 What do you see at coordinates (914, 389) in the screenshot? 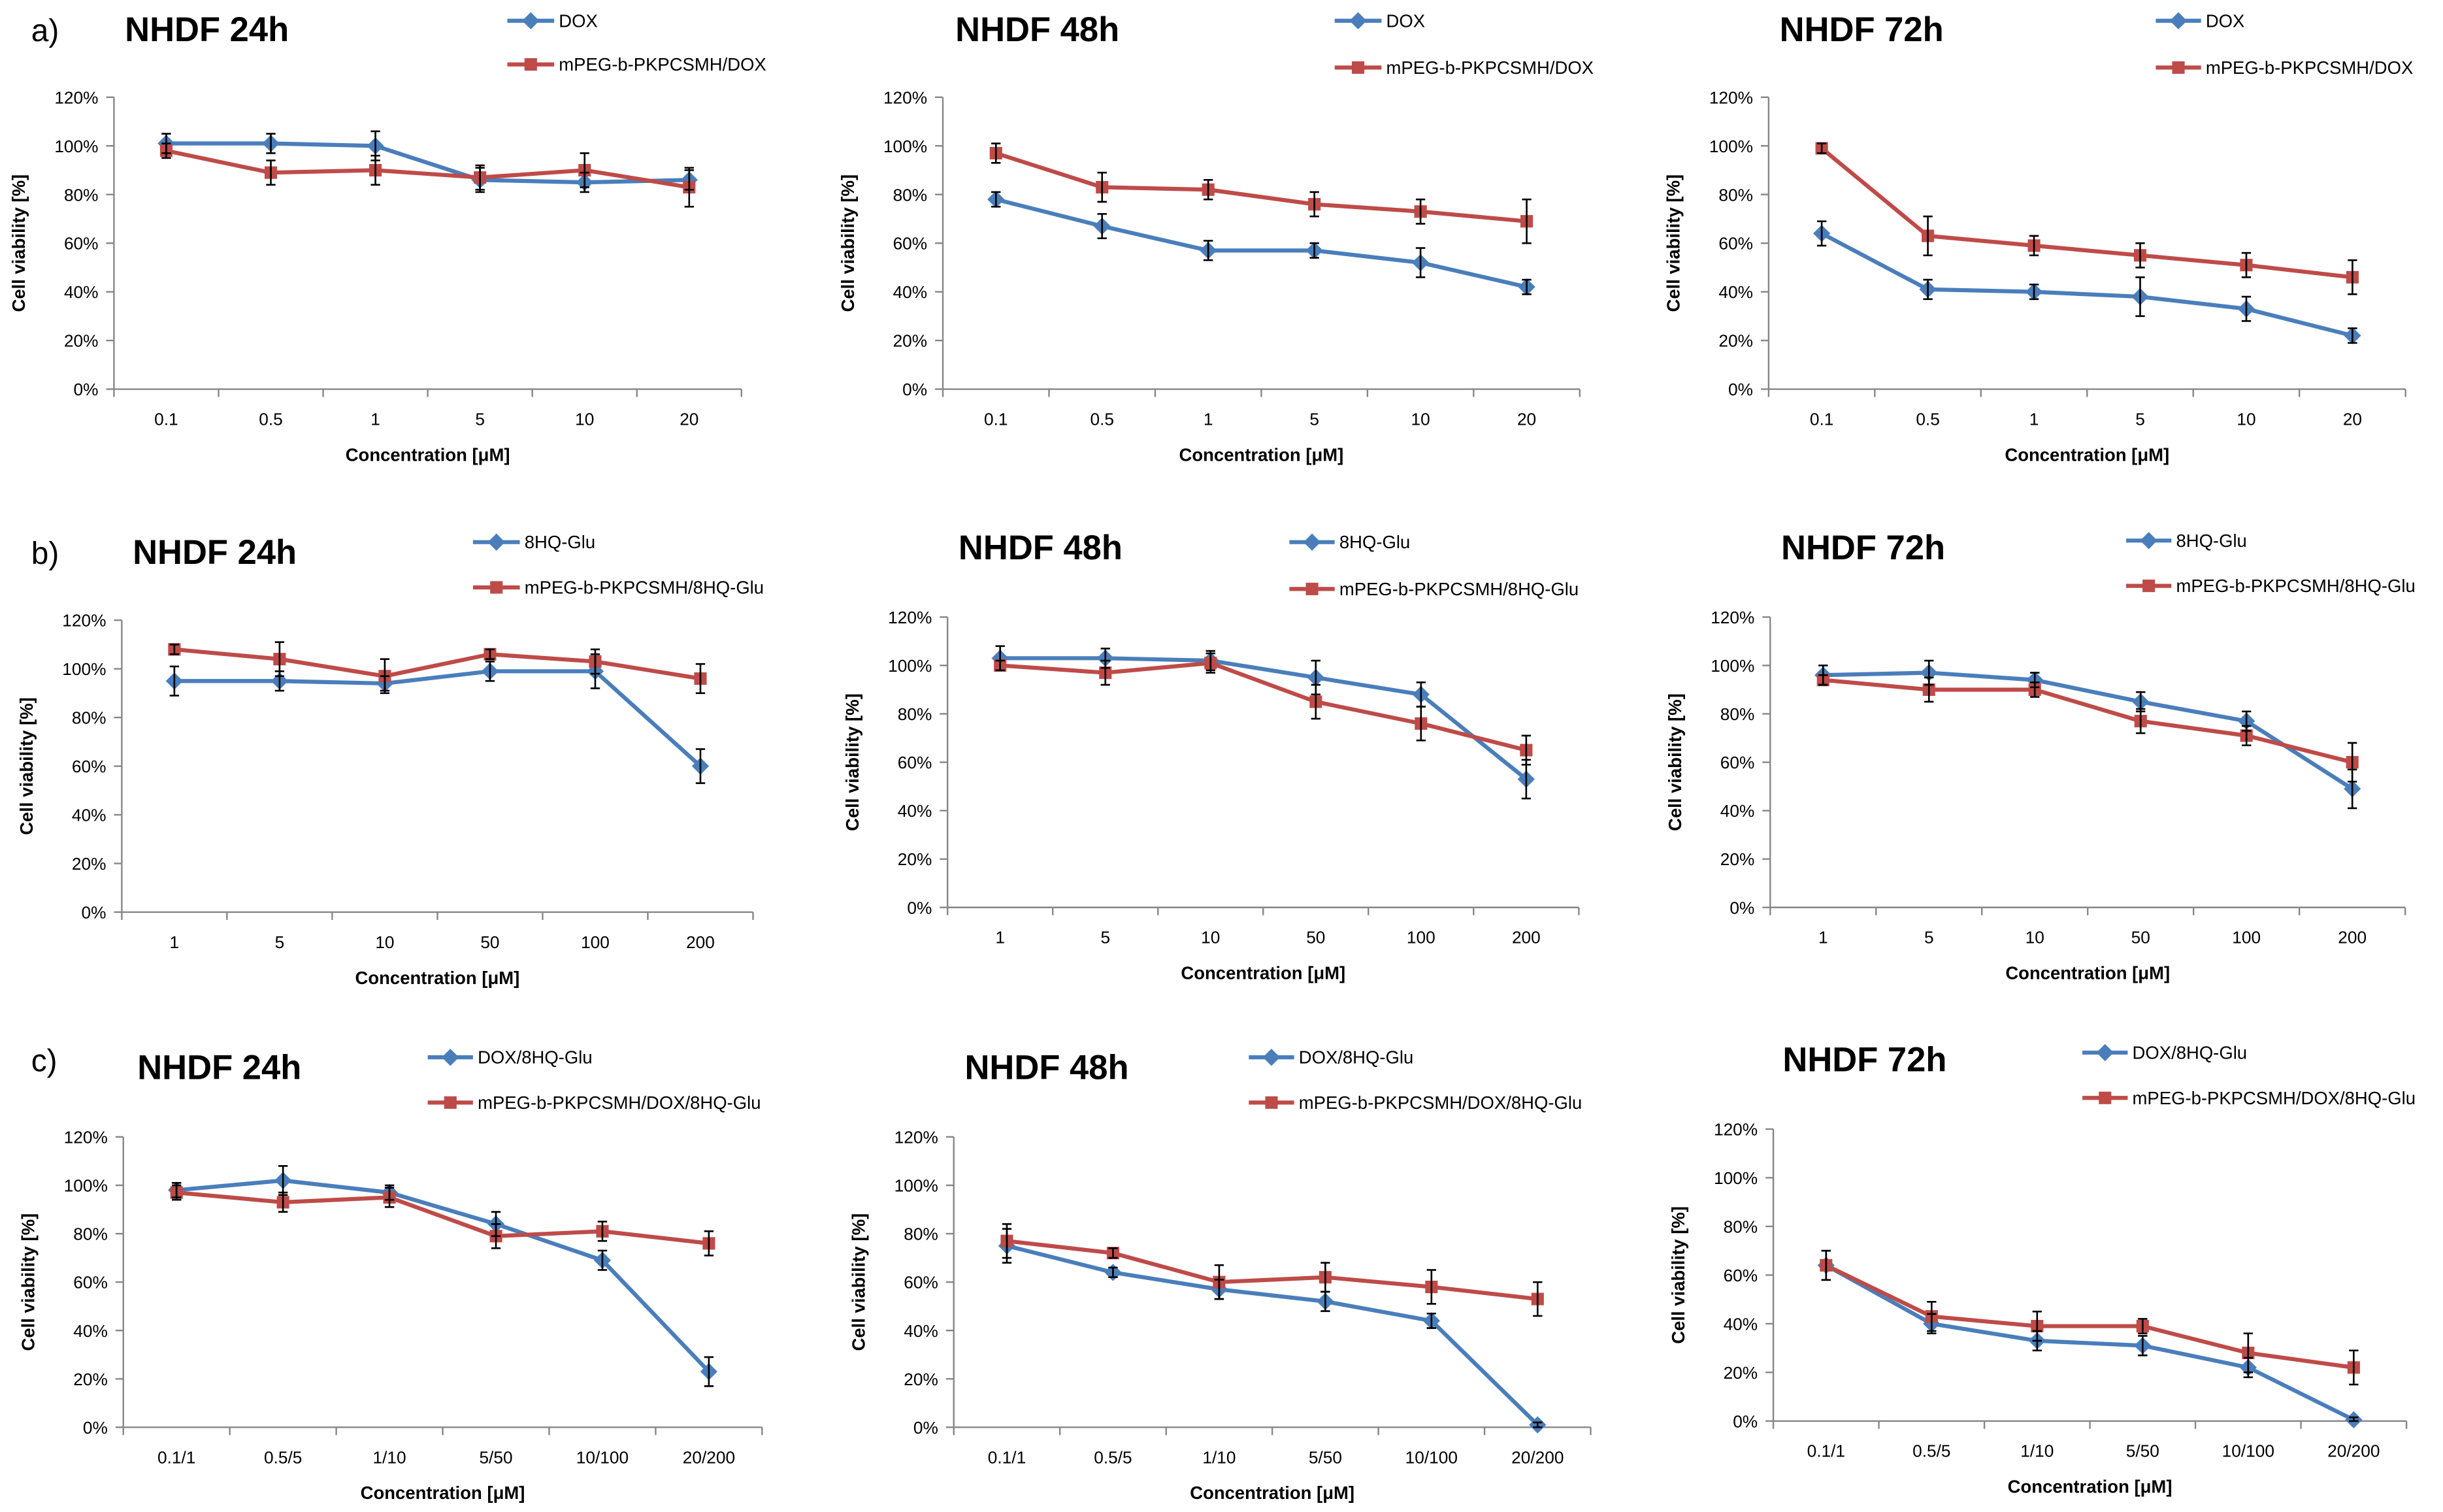
I see `chart-a-48h-y-tick-label-0: 0%` at bounding box center [914, 389].